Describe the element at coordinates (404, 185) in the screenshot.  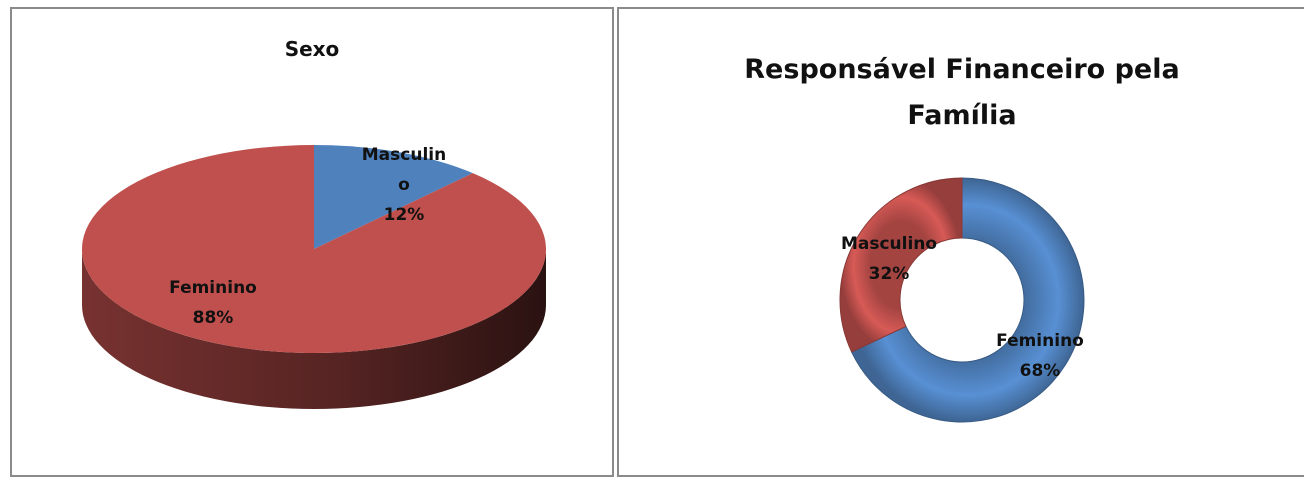
I see `data-label: Masculin o 12%` at that location.